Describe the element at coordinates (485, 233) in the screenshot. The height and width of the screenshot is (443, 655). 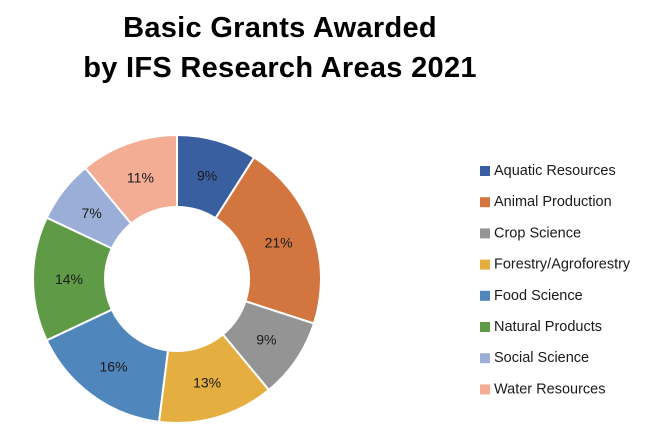
I see `legend-swatch-crop-science` at that location.